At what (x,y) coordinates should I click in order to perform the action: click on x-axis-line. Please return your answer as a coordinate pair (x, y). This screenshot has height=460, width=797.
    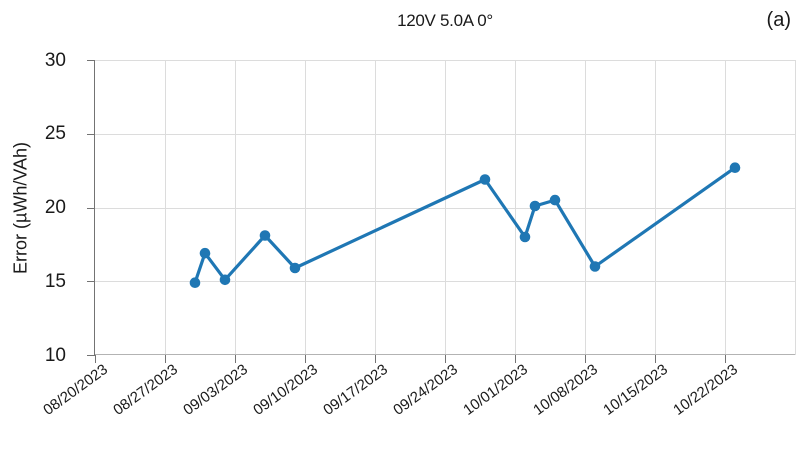
    Looking at the image, I should click on (445, 355).